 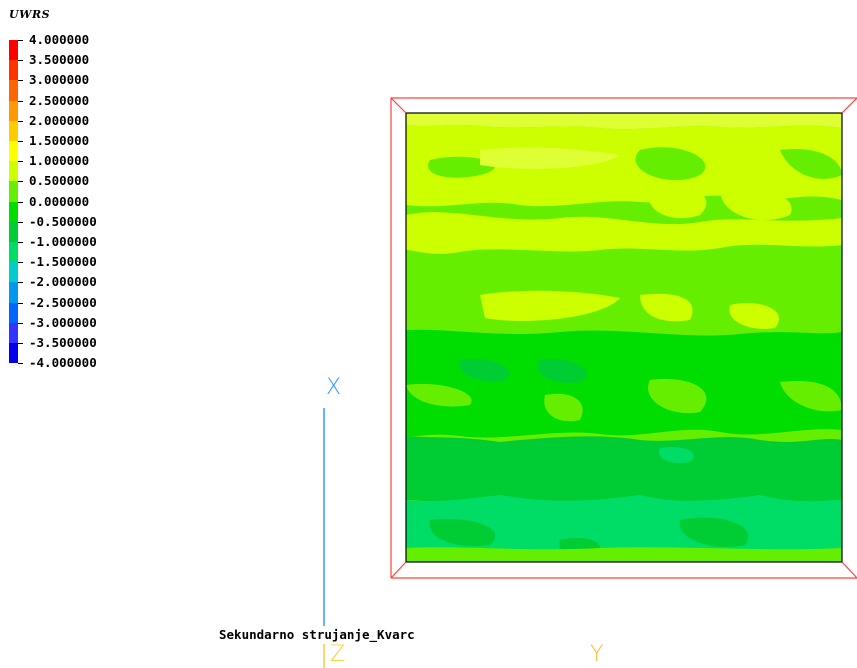 What do you see at coordinates (59, 120) in the screenshot?
I see `legend-label: 2.000000` at bounding box center [59, 120].